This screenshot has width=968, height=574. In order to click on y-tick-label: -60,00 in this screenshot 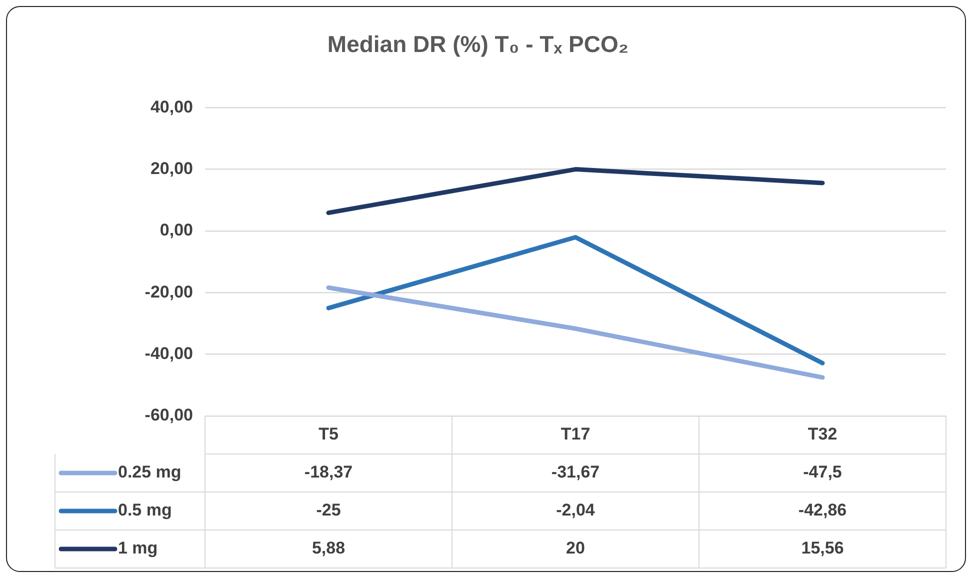, I will do `click(168, 415)`.